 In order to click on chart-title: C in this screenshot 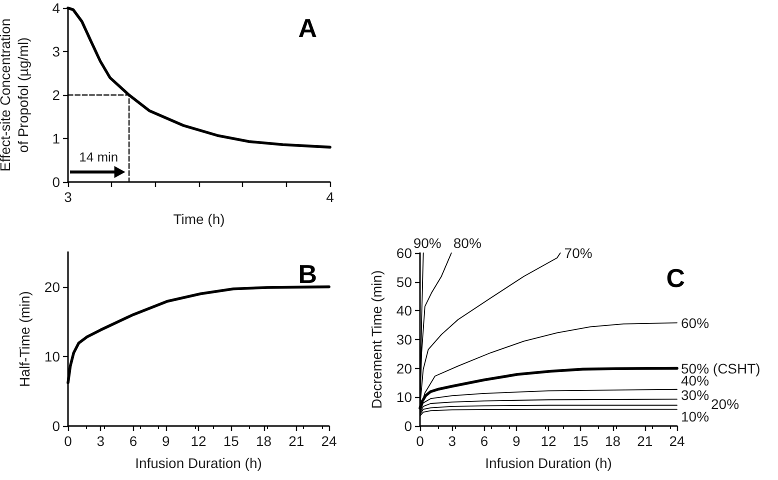, I will do `click(676, 278)`.